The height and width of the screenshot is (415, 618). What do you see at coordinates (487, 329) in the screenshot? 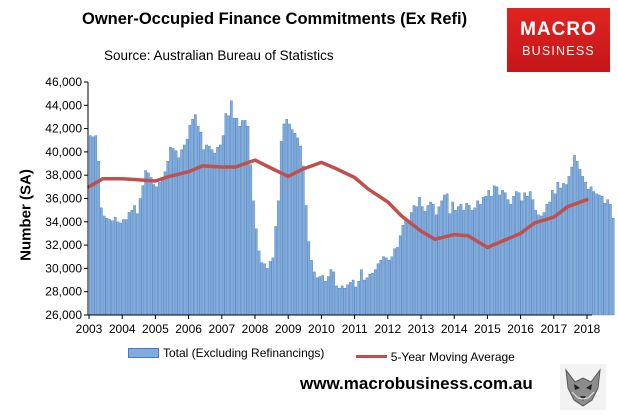
I see `x-tick-label: 2015` at bounding box center [487, 329].